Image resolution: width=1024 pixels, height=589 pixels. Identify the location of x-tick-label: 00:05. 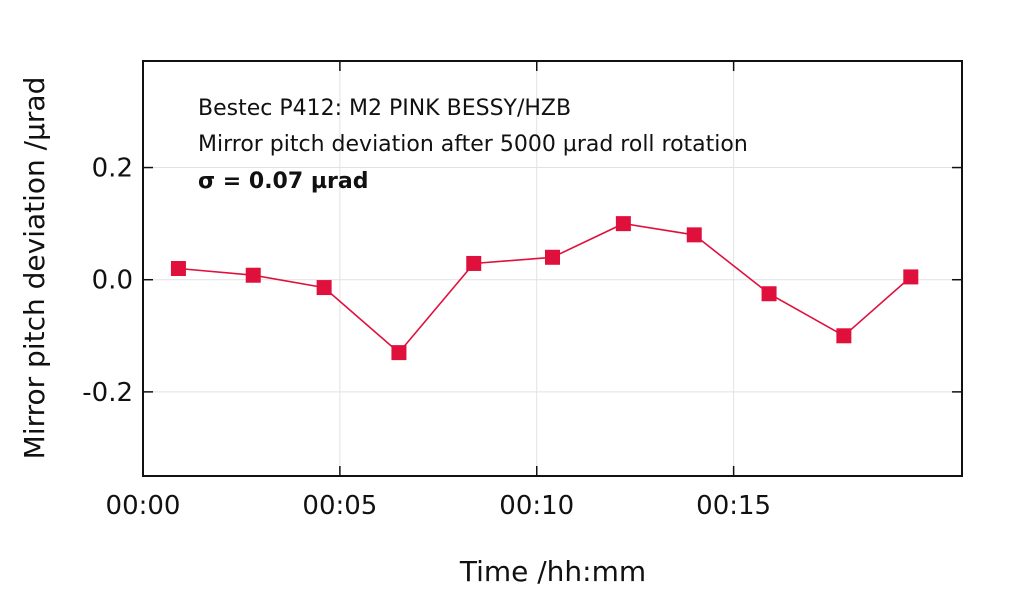
(339, 506).